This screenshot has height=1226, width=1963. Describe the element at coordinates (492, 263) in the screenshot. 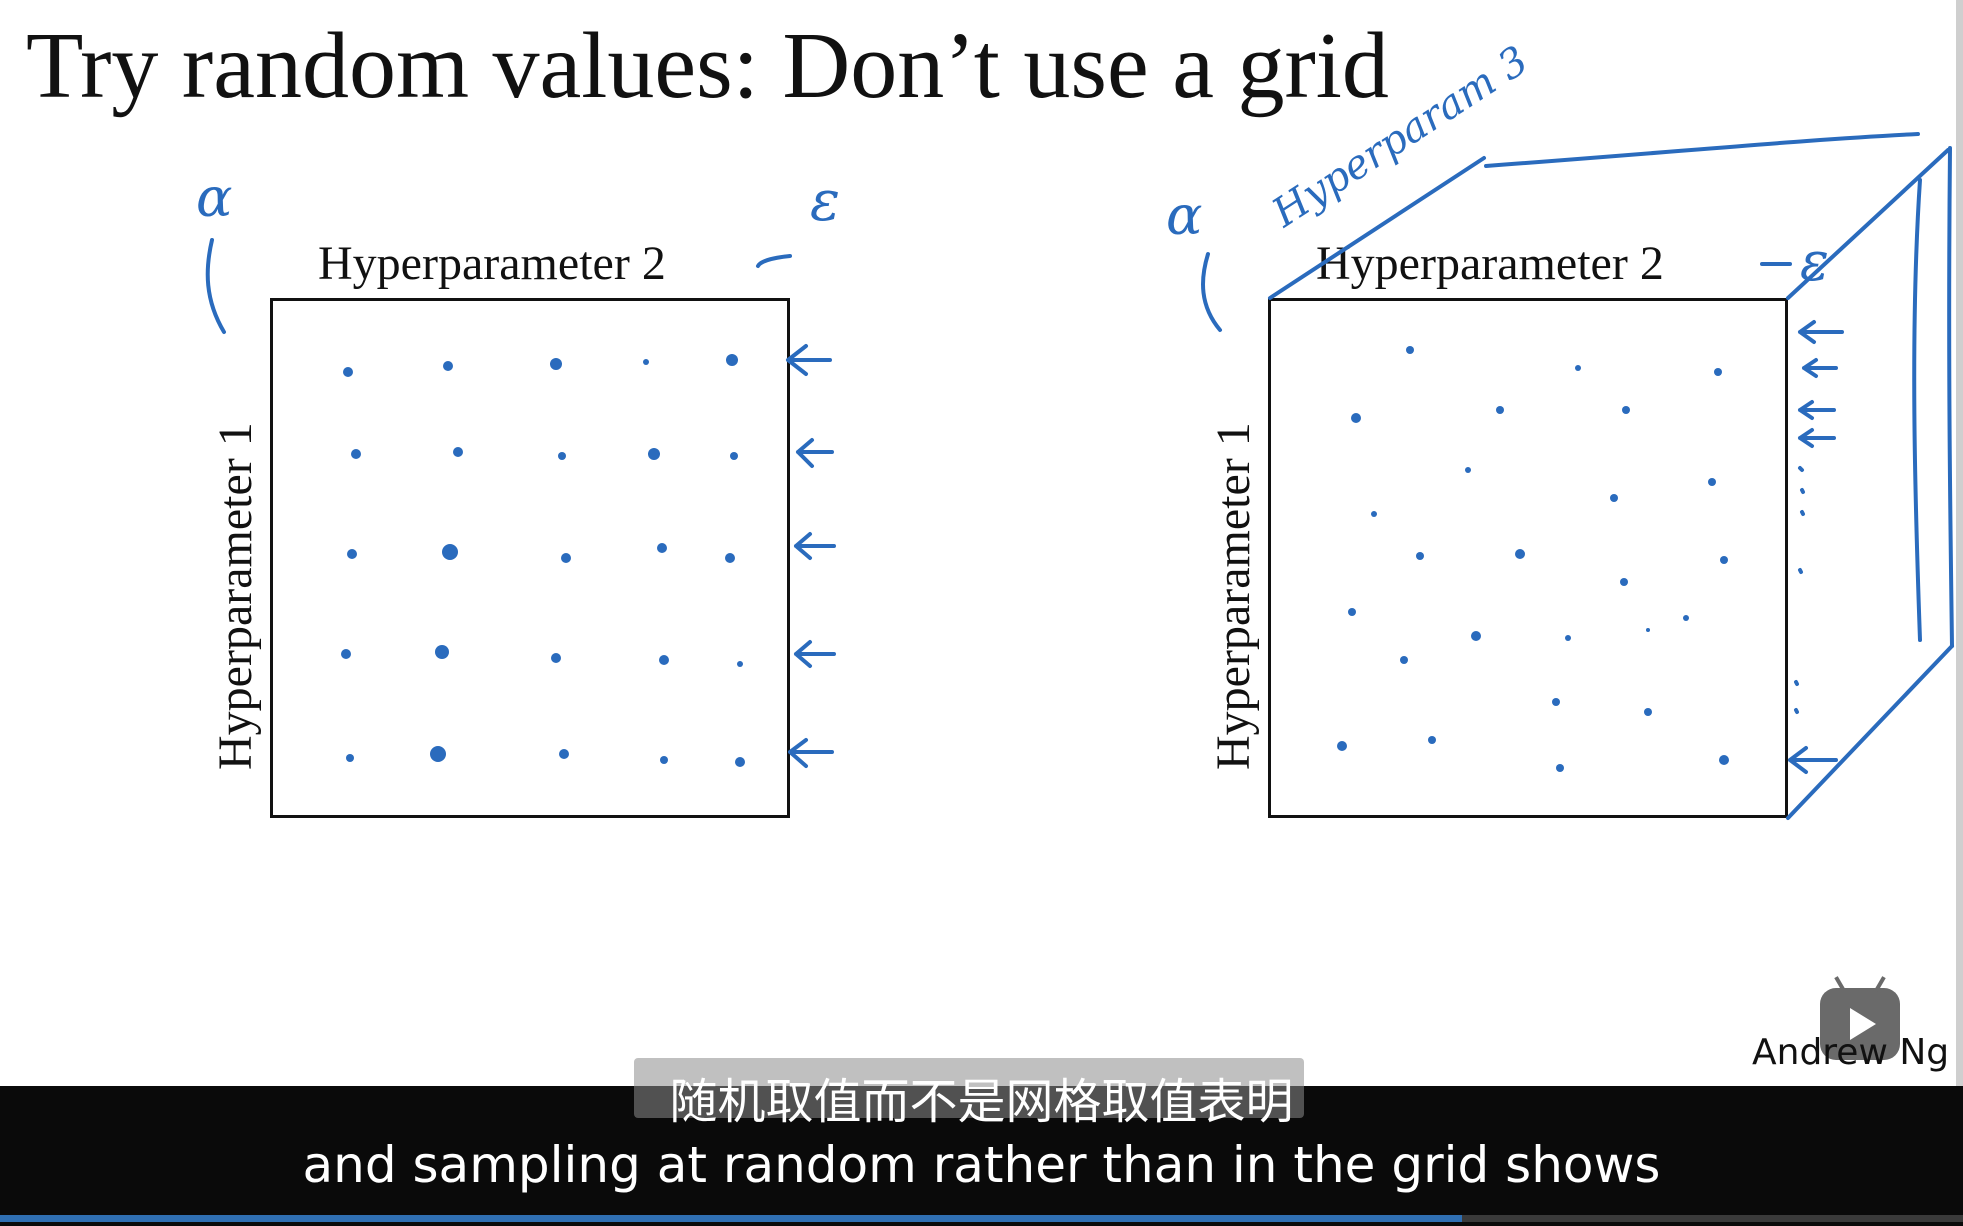

I see `left-axis-top-label: Hyperparameter 2` at that location.